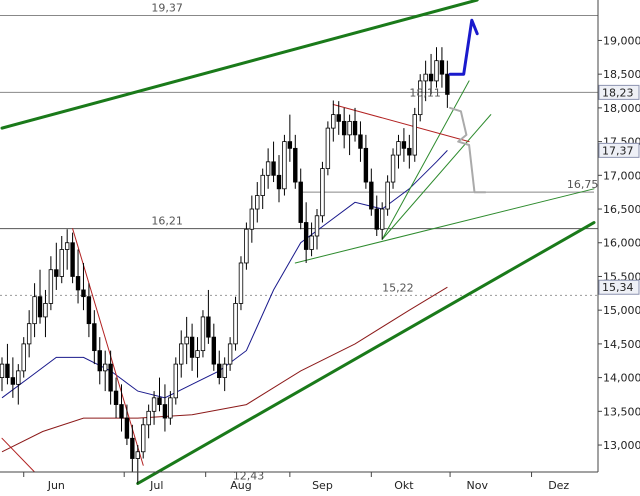 Image resolution: width=640 pixels, height=496 pixels. I want to click on y-tick-label: 18,000, so click(621, 108).